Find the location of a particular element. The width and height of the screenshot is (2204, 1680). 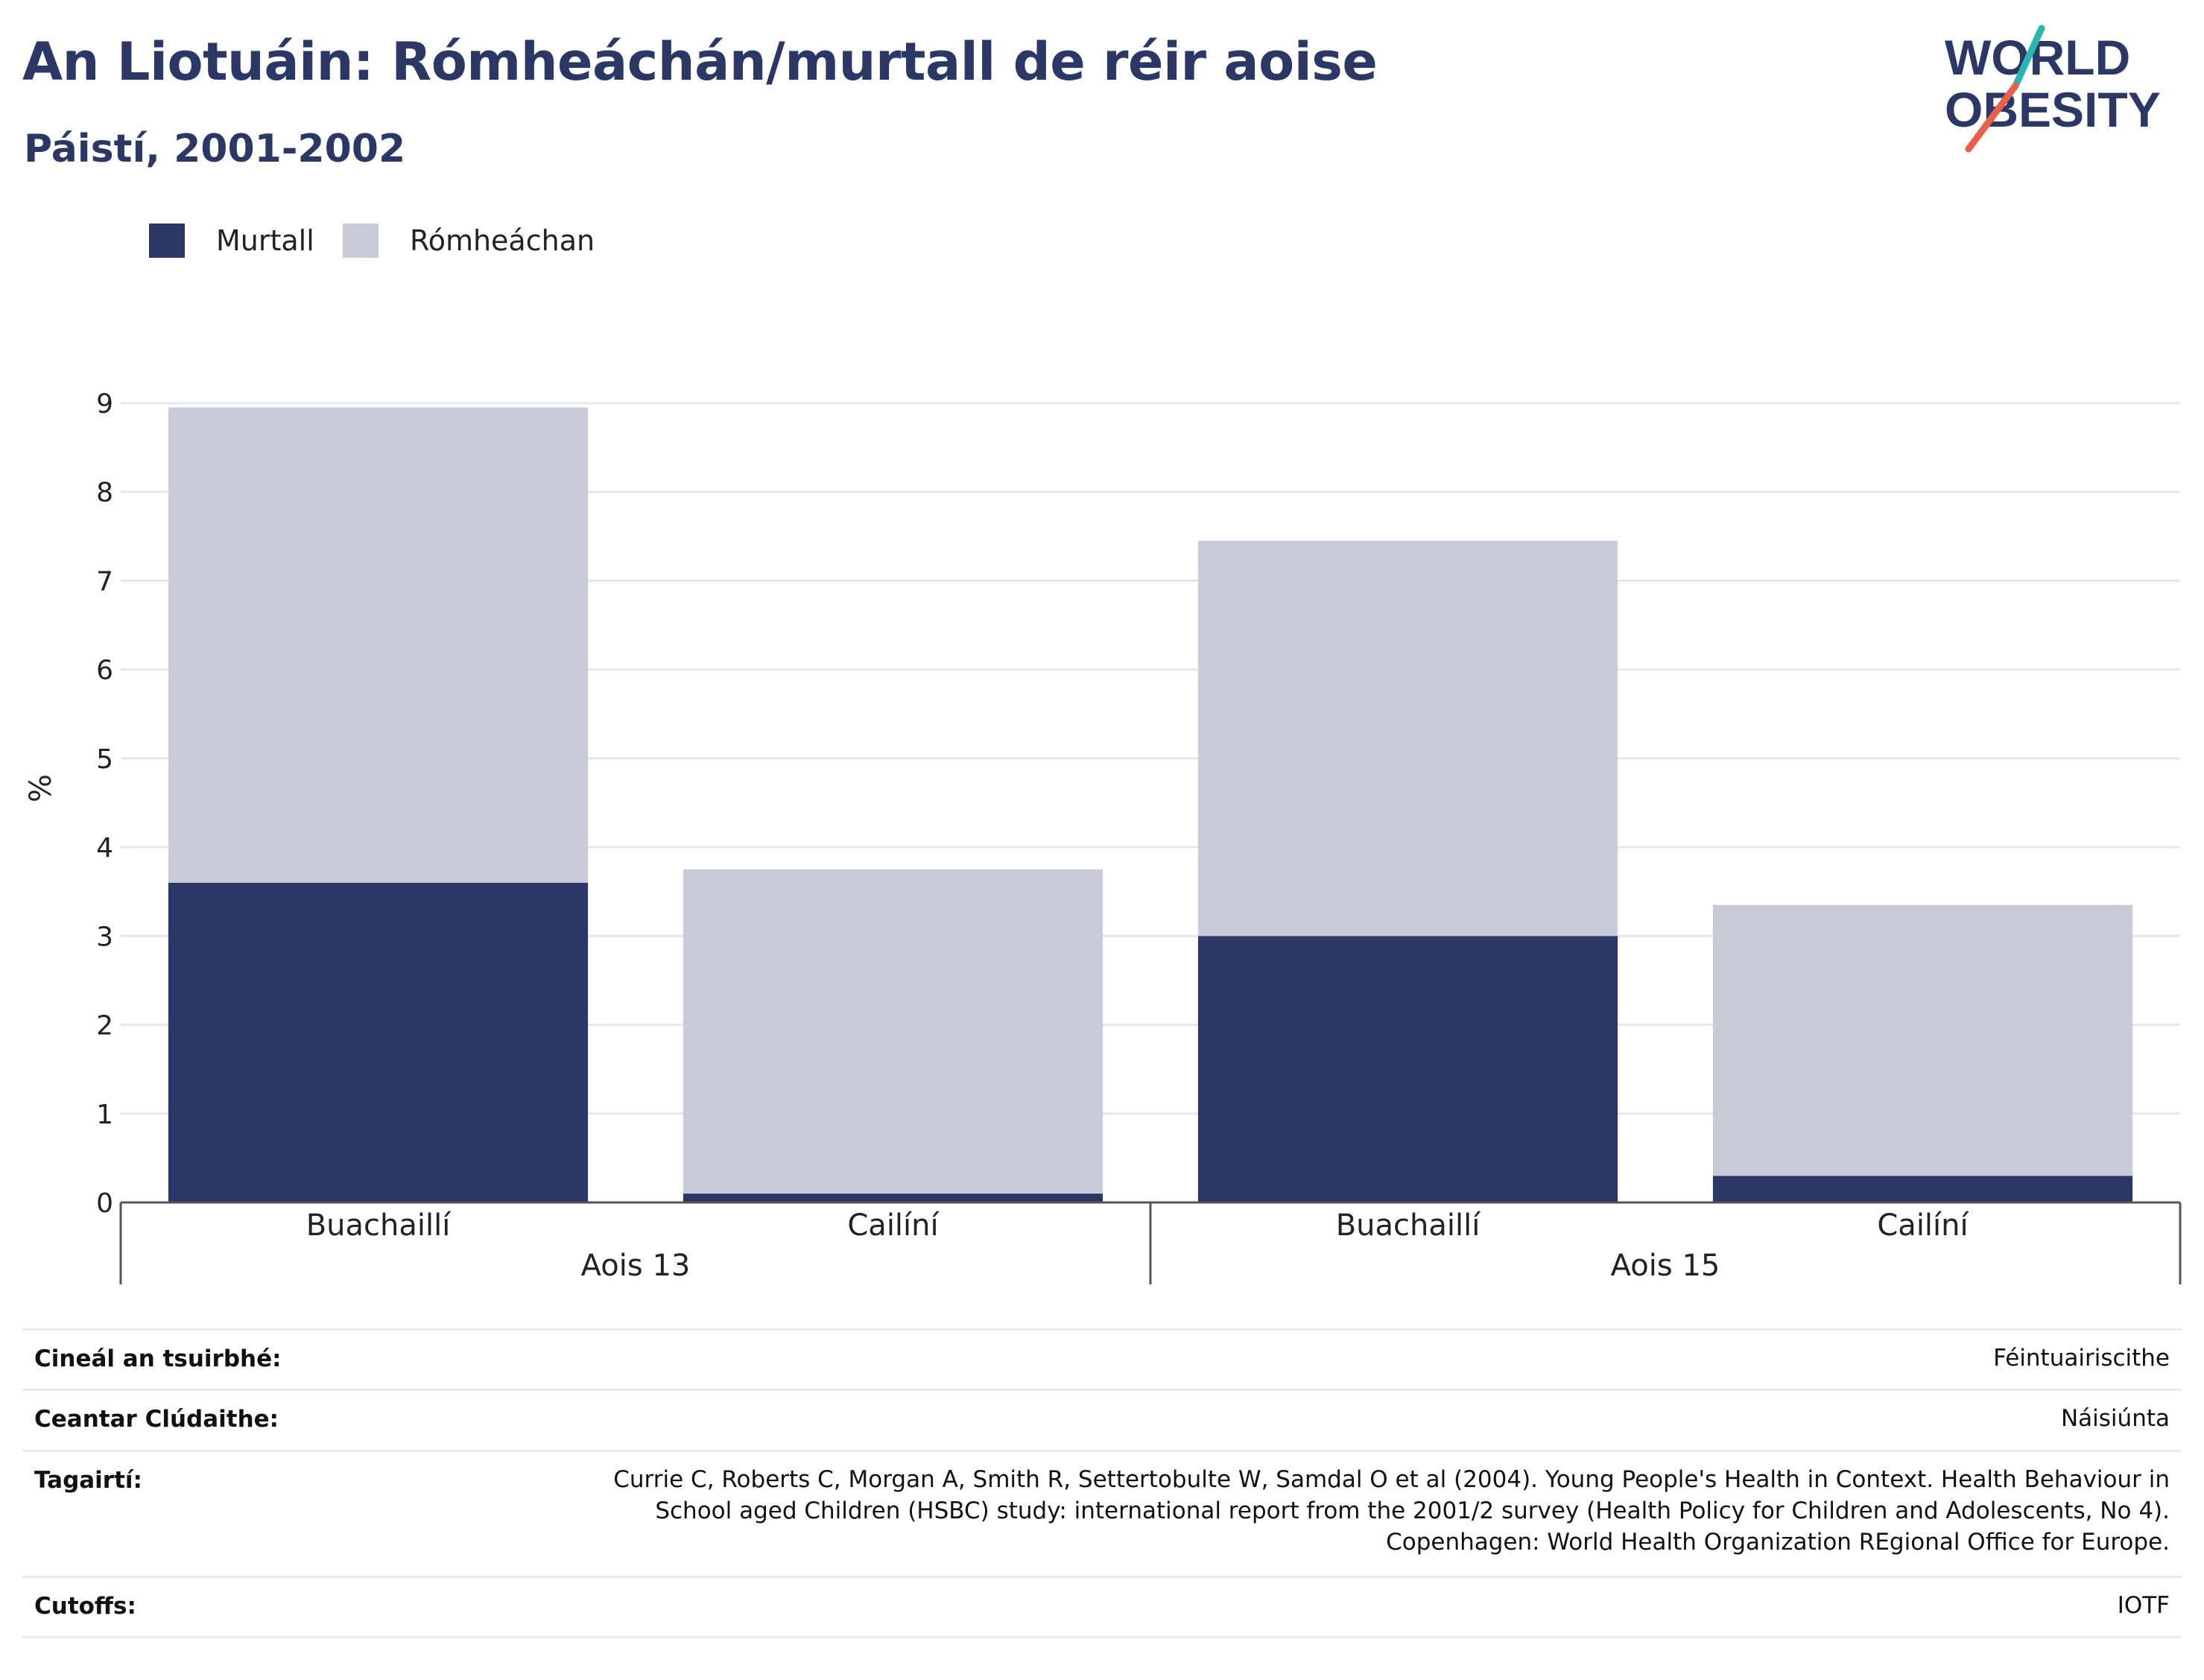

chart-subtitle: Páistí, 2001-2002 is located at coordinates (215, 149).